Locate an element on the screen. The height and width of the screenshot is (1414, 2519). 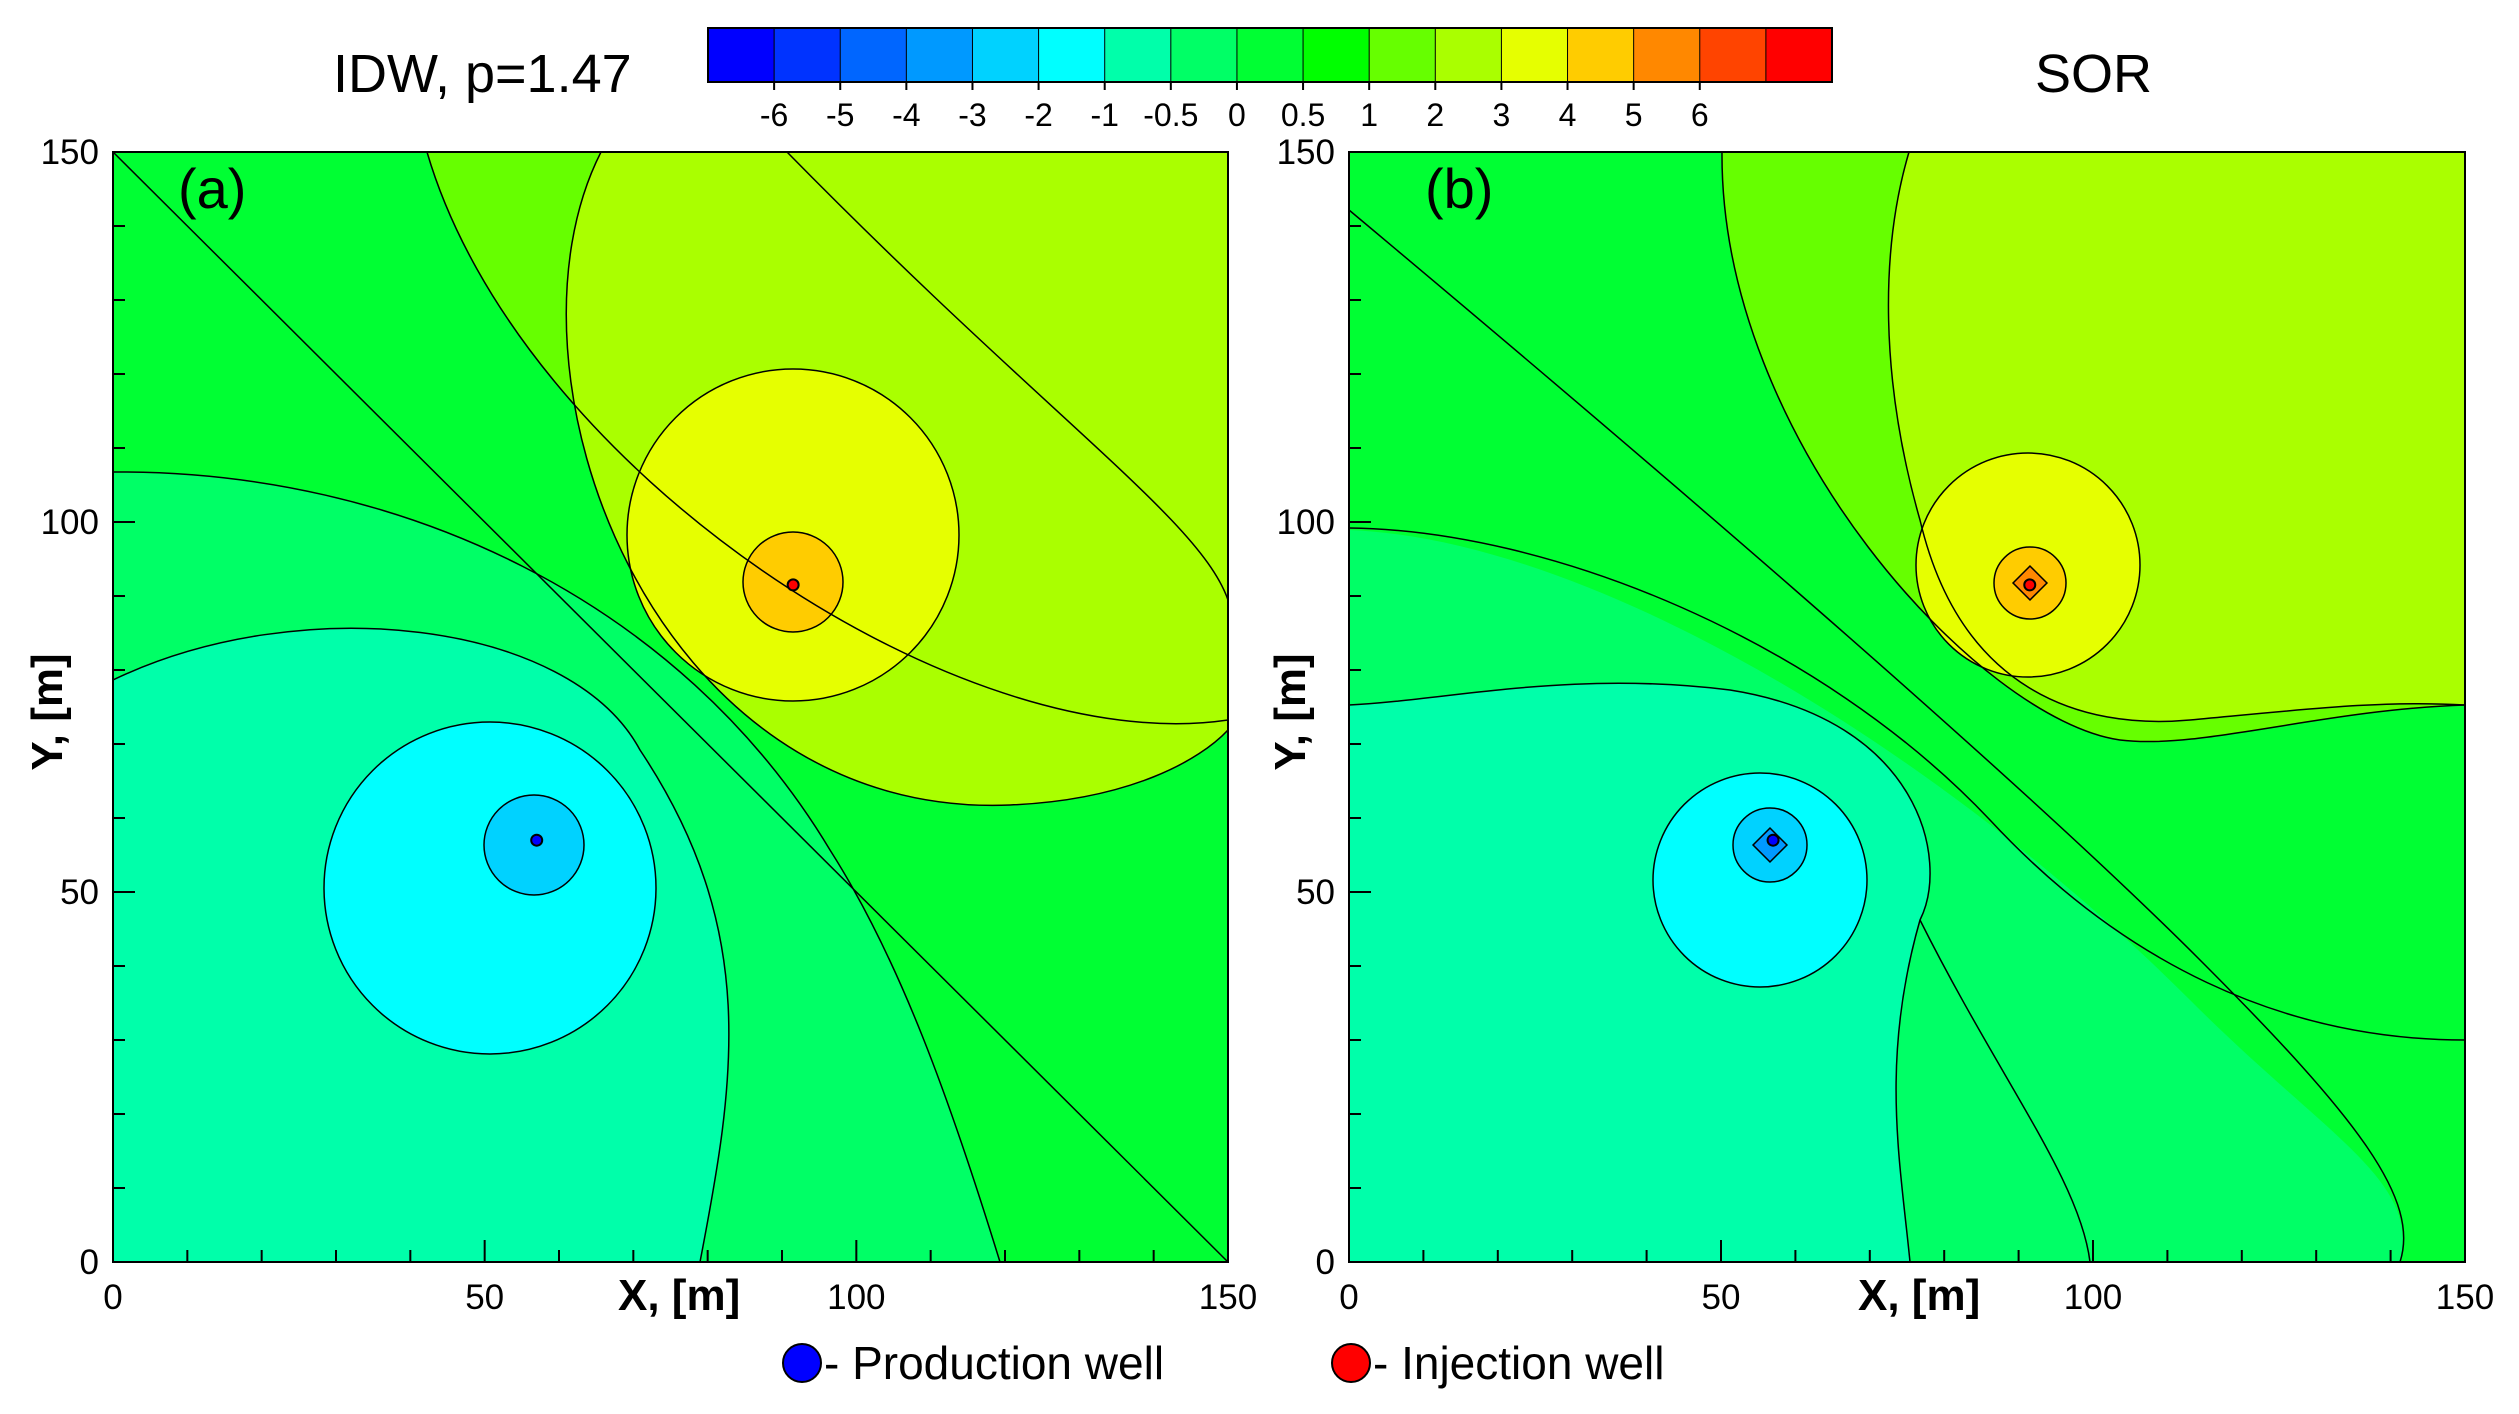
colorbar-frame is located at coordinates (1270, 55).